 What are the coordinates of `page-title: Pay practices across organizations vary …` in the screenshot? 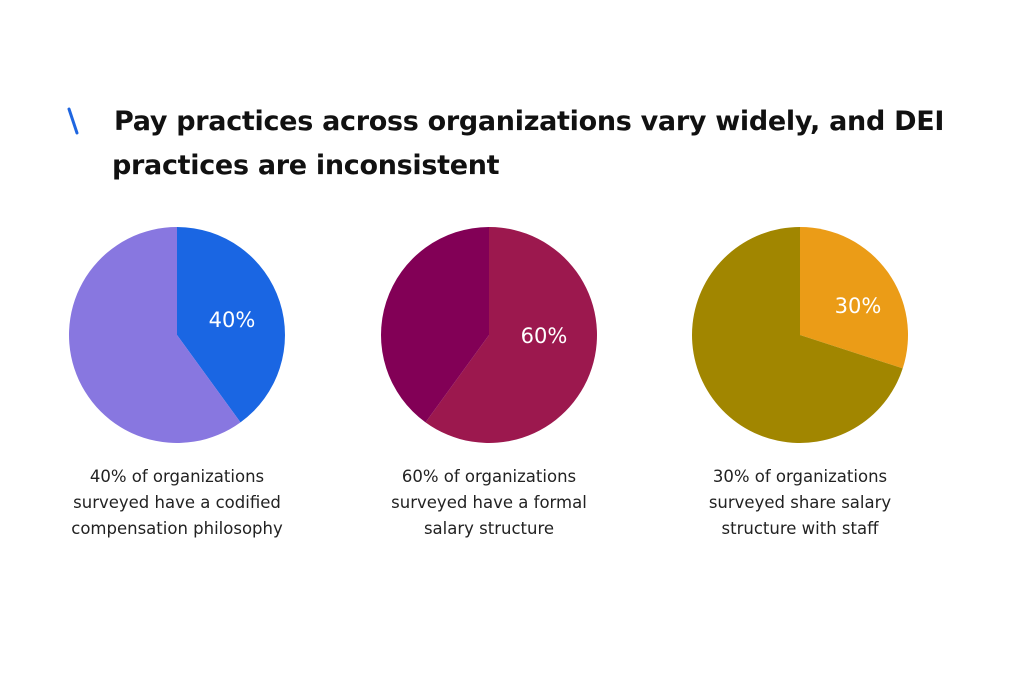 It's located at (542, 144).